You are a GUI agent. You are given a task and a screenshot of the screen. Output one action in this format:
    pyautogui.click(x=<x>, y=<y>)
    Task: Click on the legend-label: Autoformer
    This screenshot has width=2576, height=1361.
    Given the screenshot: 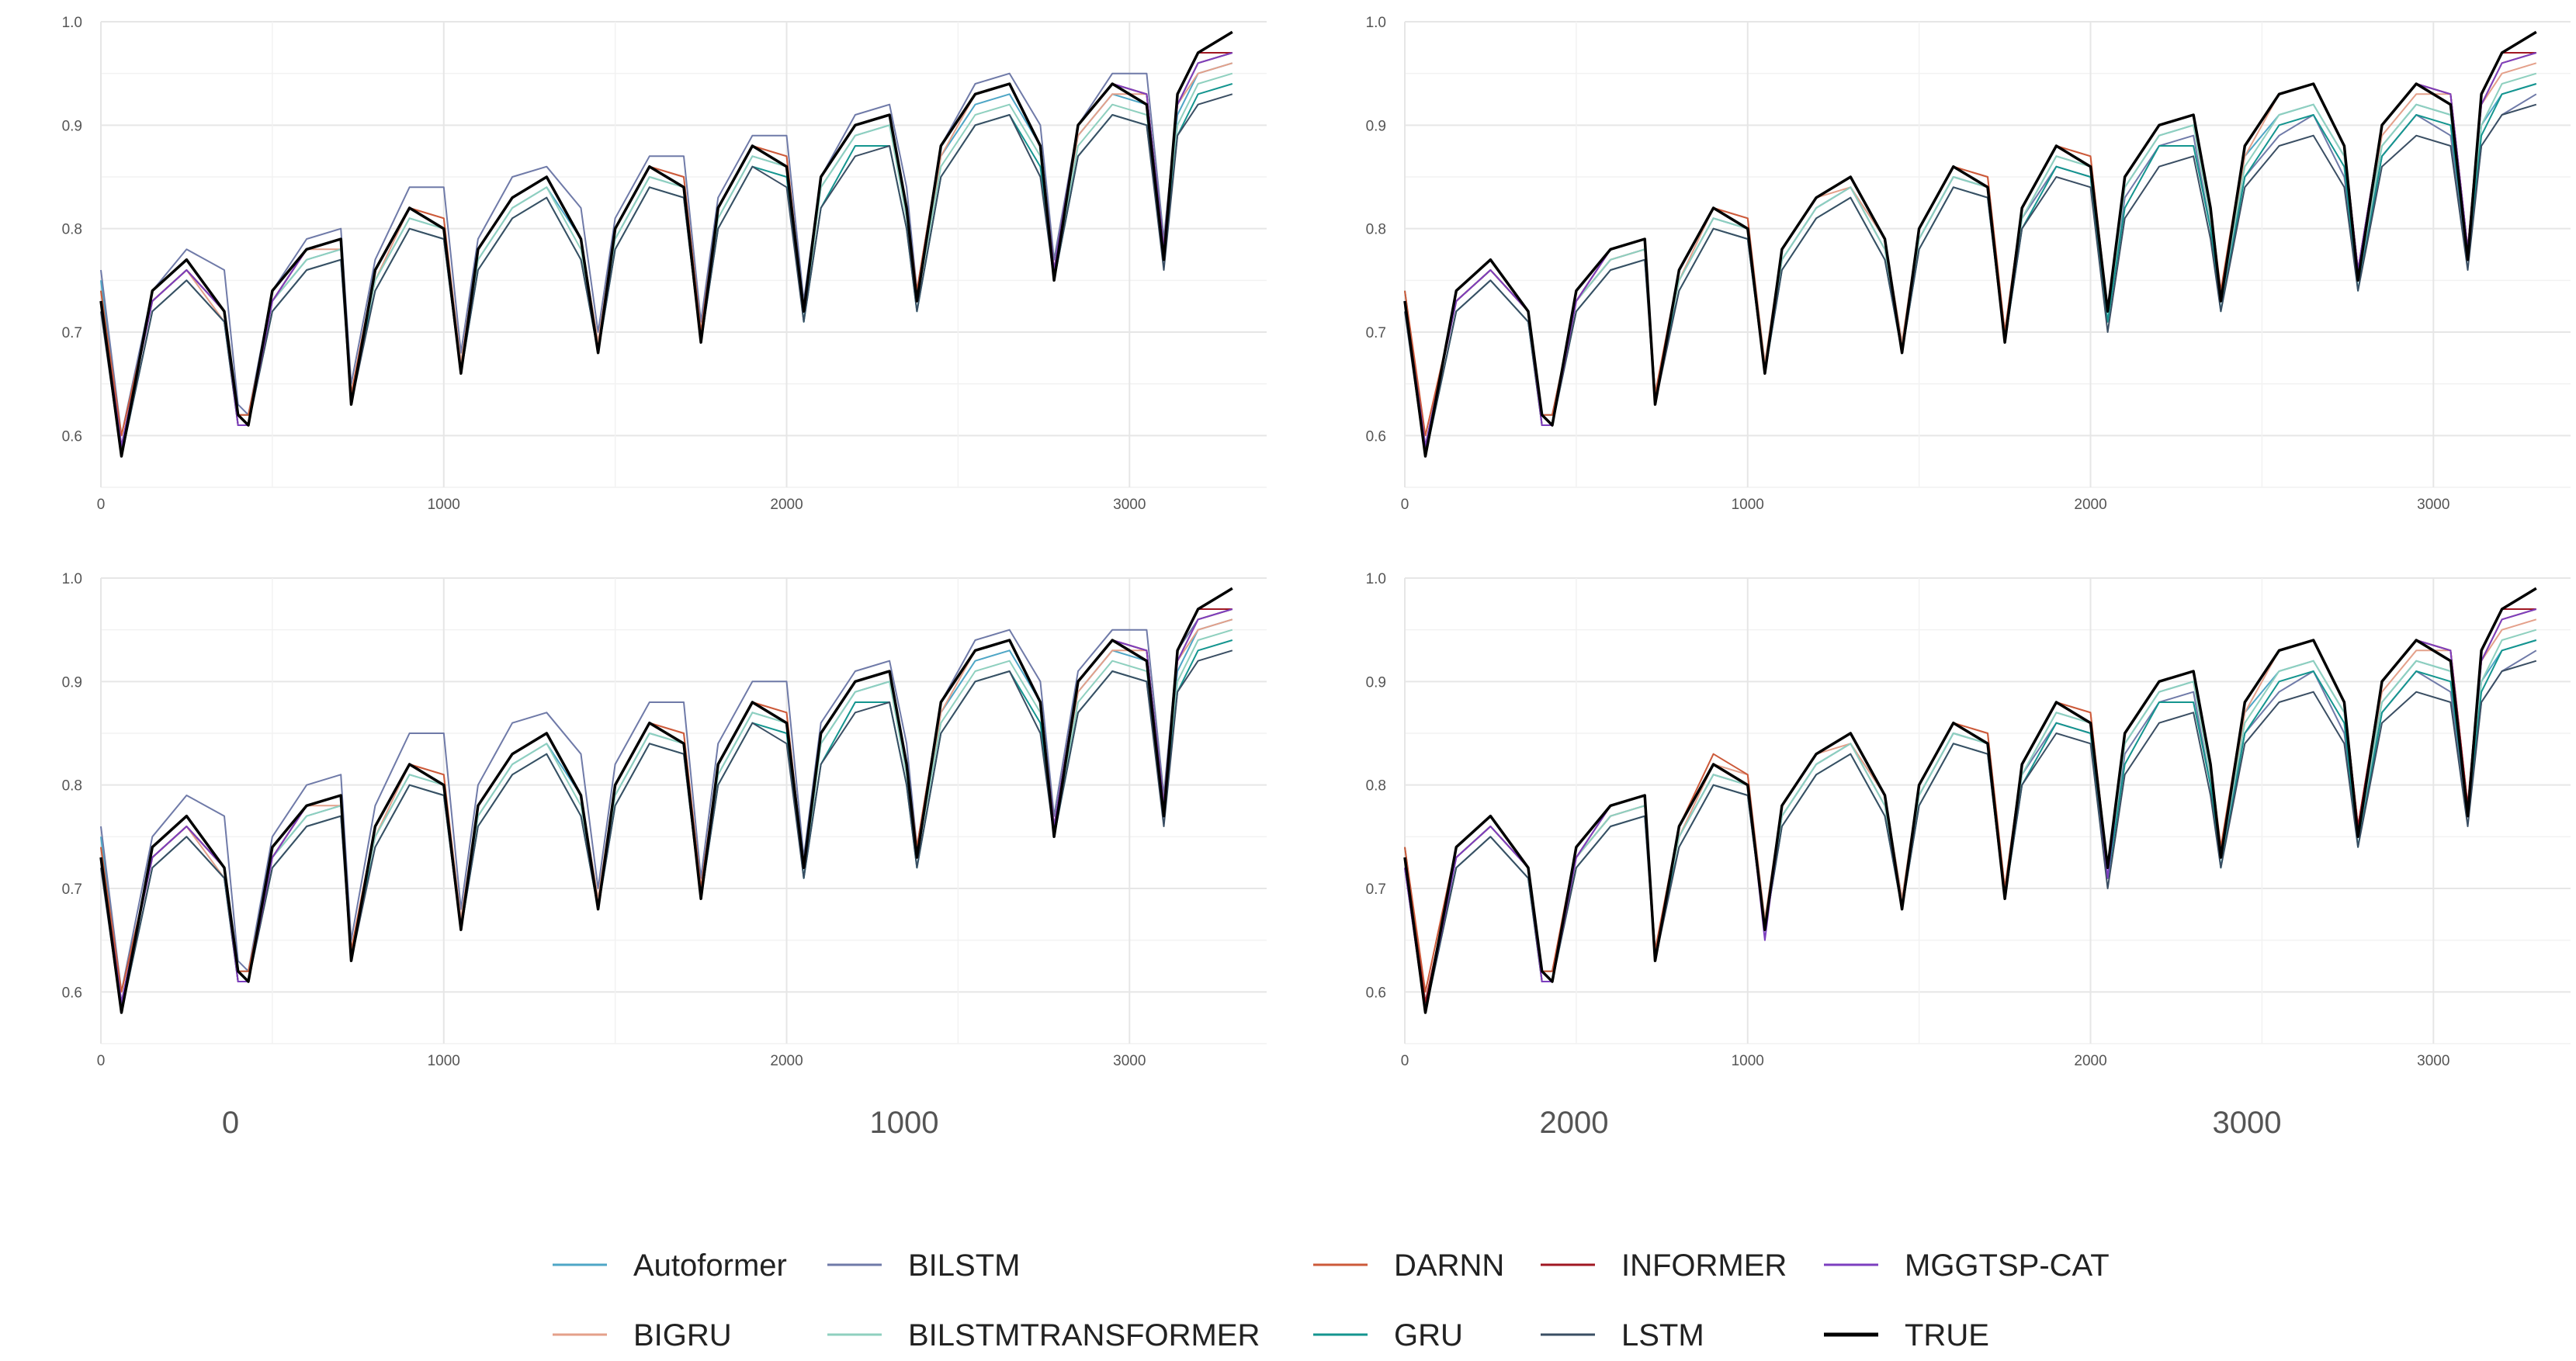 What is the action you would take?
    pyautogui.click(x=710, y=1265)
    